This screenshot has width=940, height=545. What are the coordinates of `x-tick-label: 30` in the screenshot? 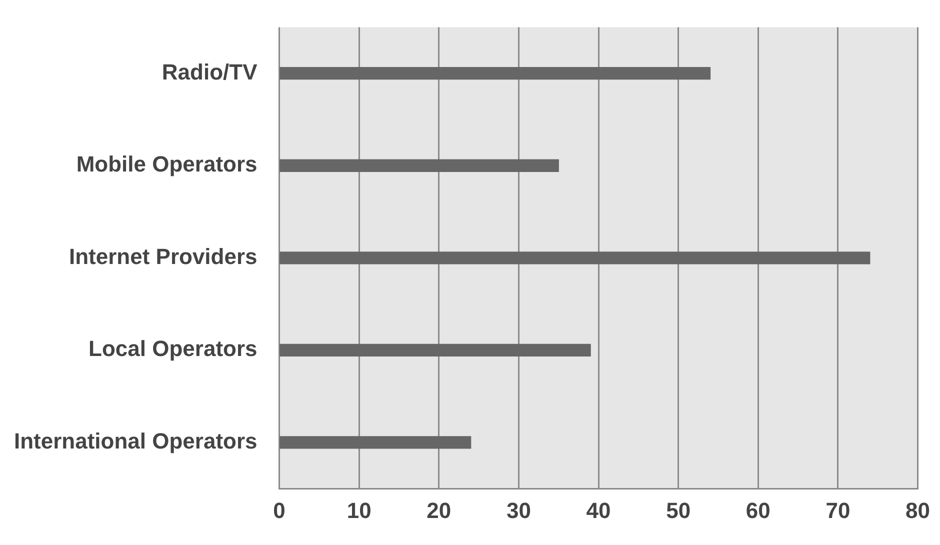 It's located at (518, 510).